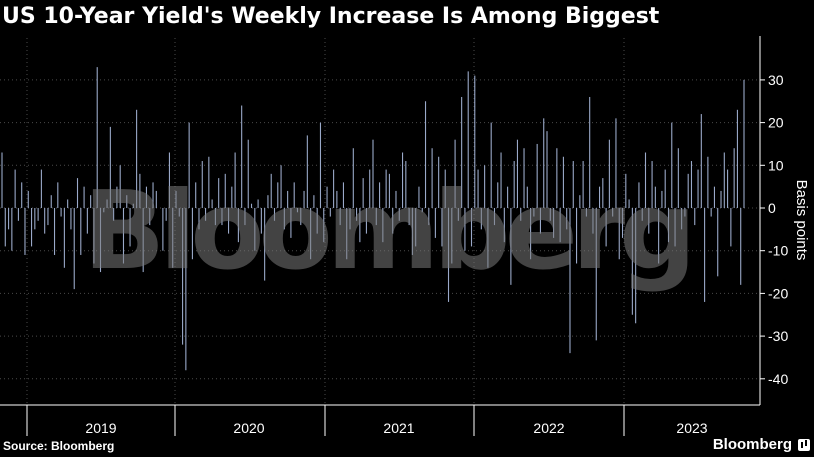 This screenshot has height=457, width=814. Describe the element at coordinates (778, 379) in the screenshot. I see `y-tick-label: -40` at that location.